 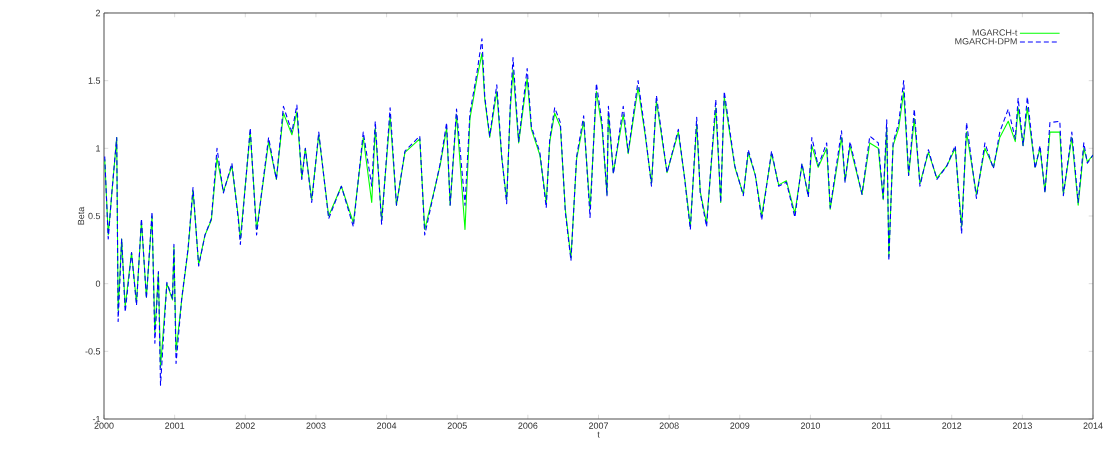 What do you see at coordinates (669, 425) in the screenshot?
I see `x-tick-label: 2008` at bounding box center [669, 425].